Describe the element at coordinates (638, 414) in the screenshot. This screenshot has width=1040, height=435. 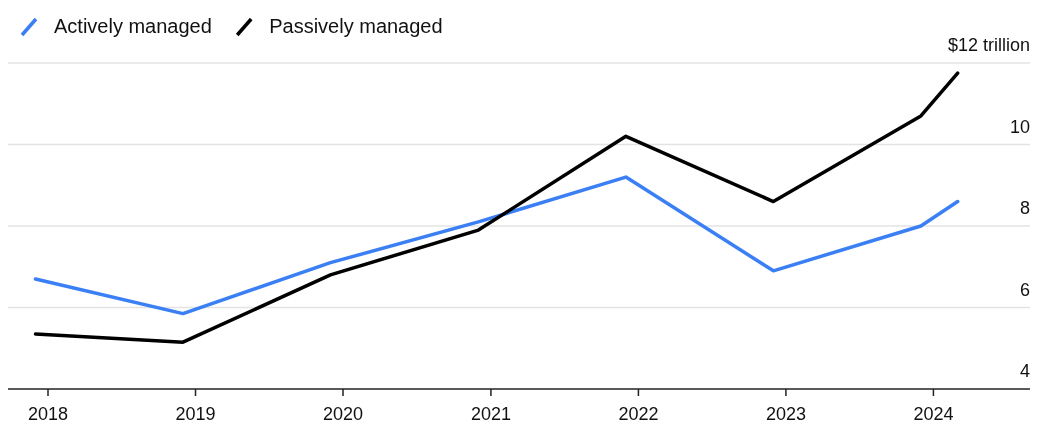
I see `x-tick-label: 2022` at that location.